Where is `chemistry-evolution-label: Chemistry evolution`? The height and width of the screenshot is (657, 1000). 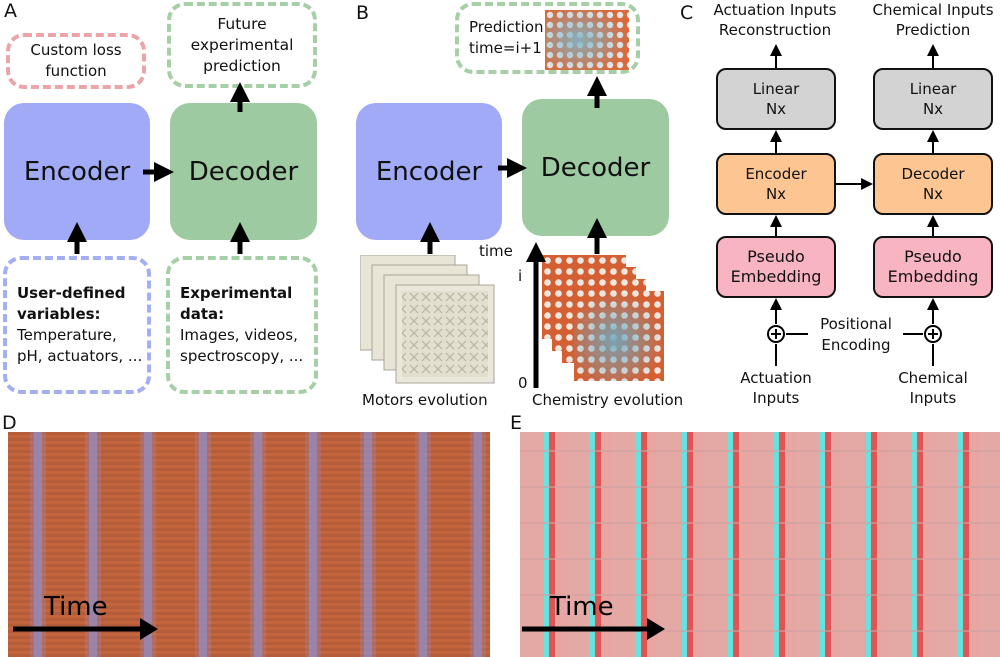
chemistry-evolution-label: Chemistry evolution is located at coordinates (608, 400).